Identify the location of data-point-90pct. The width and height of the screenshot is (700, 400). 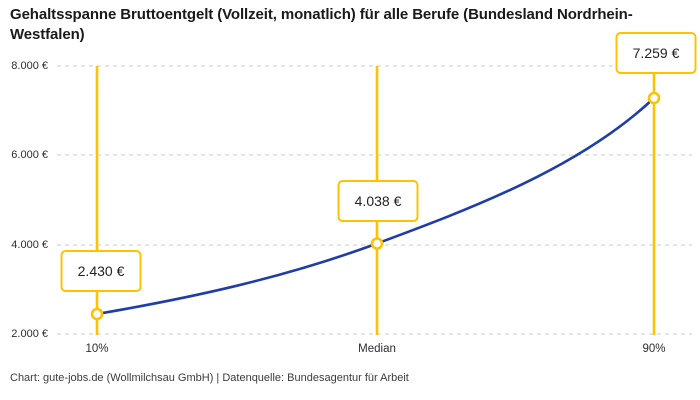
(654, 98).